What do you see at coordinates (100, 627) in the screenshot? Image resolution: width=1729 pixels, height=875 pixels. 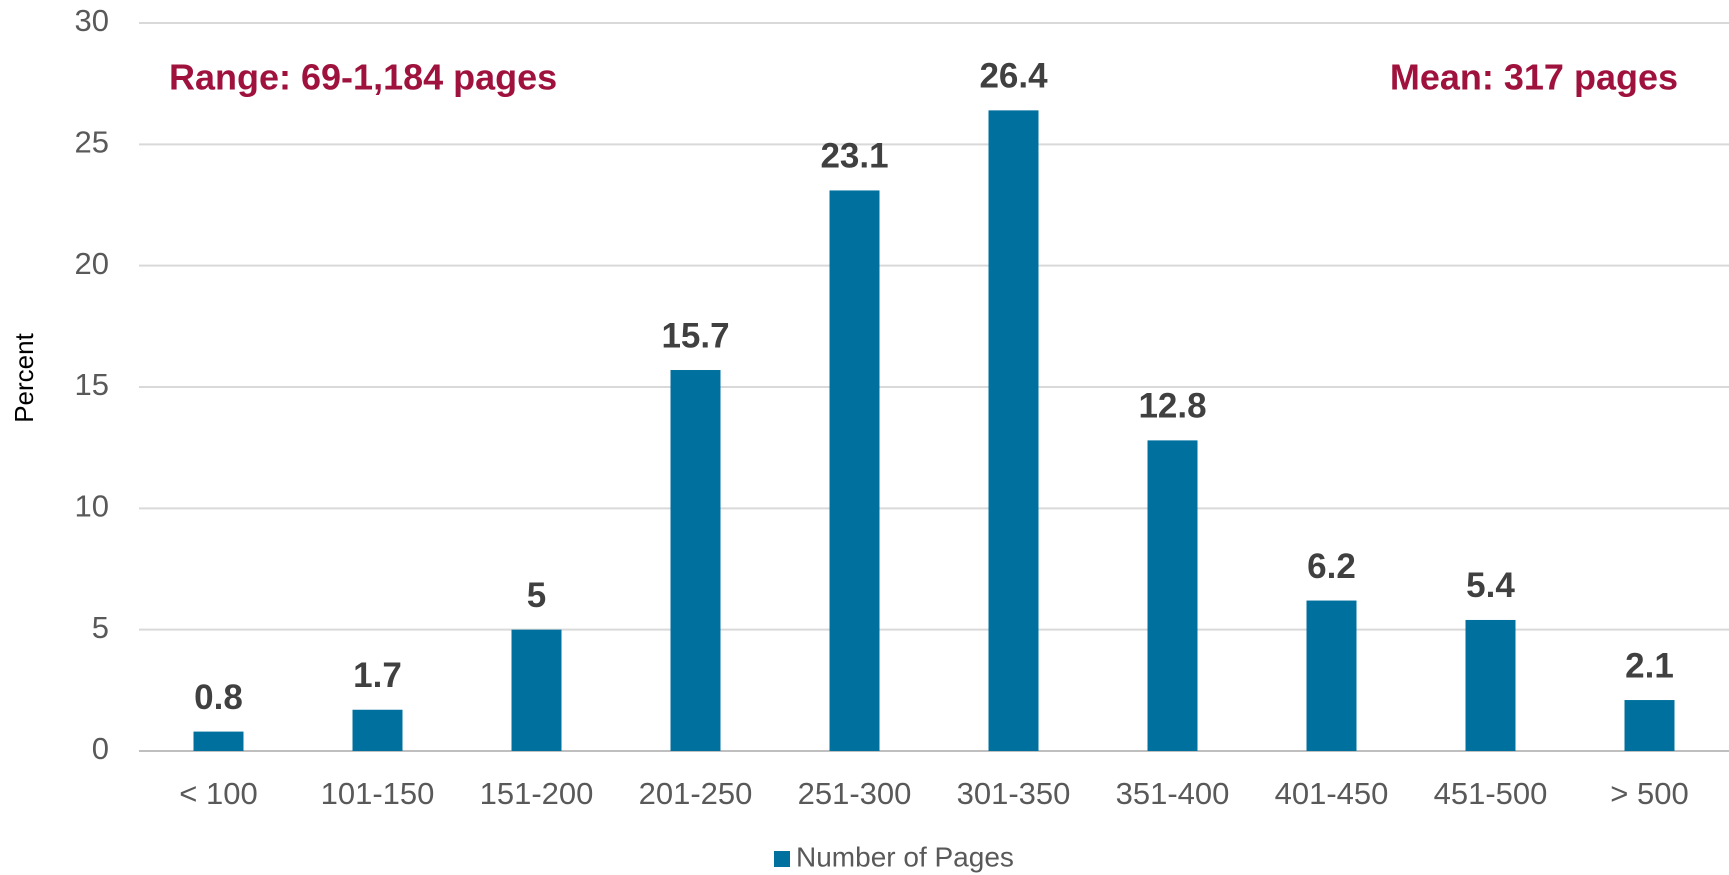 I see `y-tick-label: 5` at bounding box center [100, 627].